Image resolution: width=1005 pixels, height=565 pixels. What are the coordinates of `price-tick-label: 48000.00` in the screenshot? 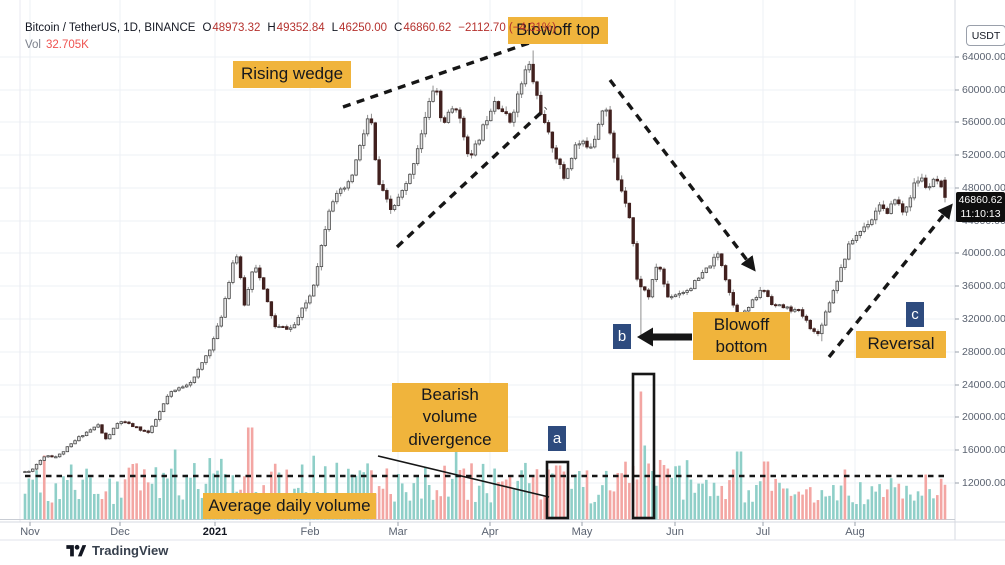 It's located at (983, 188).